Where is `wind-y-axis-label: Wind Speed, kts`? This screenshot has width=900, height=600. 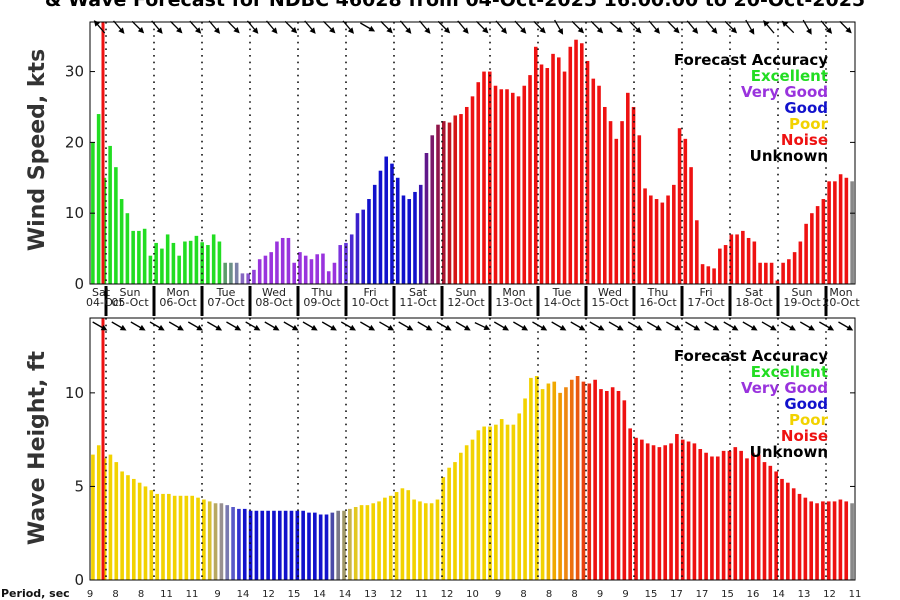
wind-y-axis-label: Wind Speed, kts is located at coordinates (37, 150).